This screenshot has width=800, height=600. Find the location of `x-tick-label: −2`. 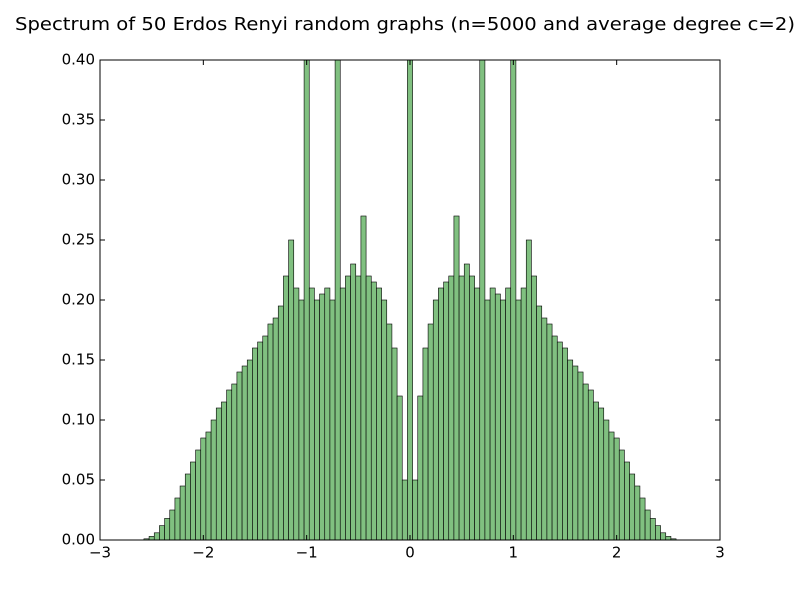

x-tick-label: −2 is located at coordinates (203, 553).